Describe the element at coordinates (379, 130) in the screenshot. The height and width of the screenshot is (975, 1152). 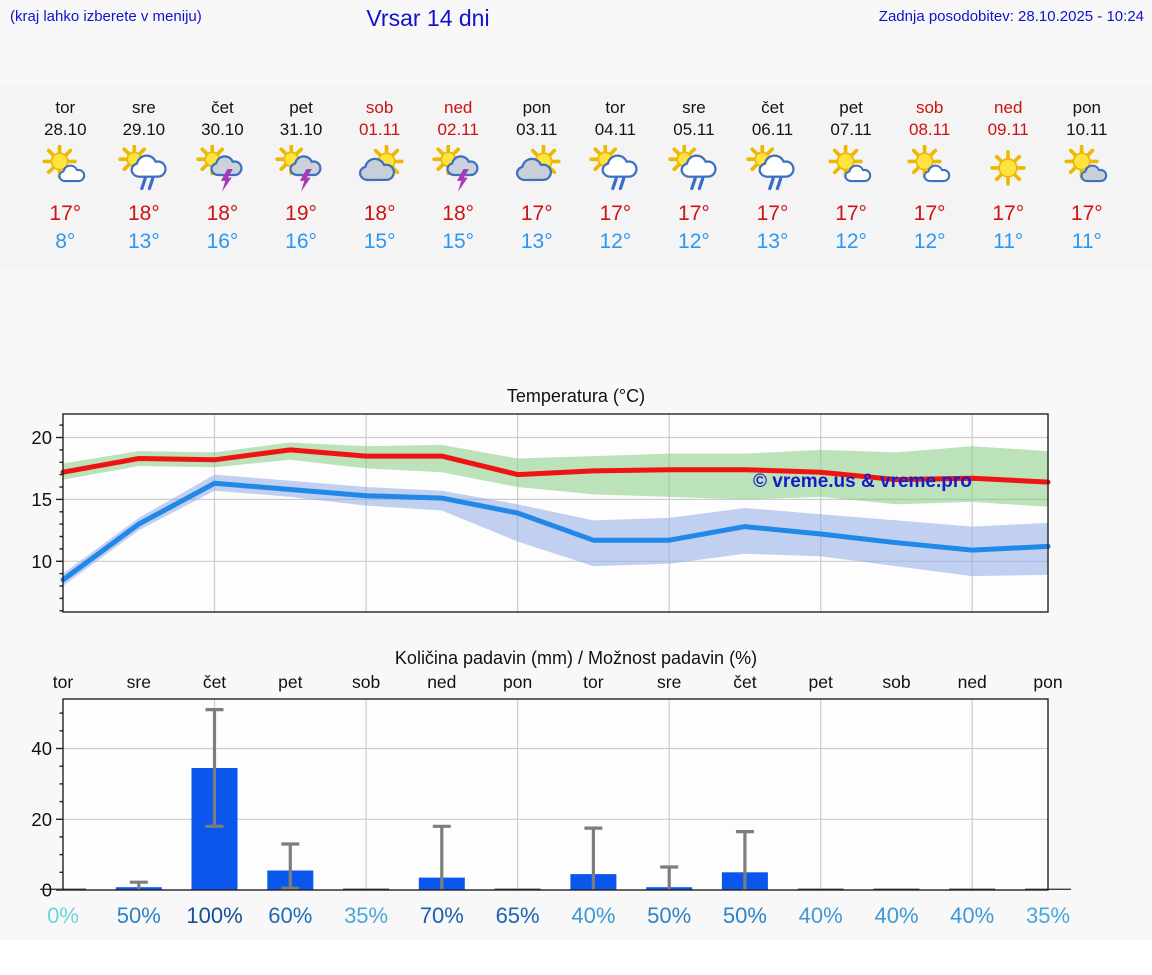
I see `day-date: 01.11` at that location.